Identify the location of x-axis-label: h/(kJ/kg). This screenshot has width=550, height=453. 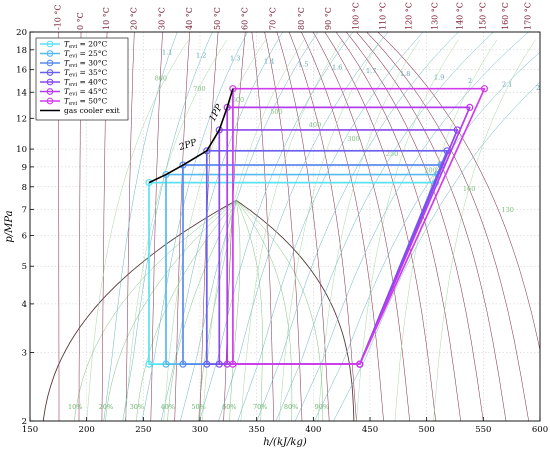
(285, 442).